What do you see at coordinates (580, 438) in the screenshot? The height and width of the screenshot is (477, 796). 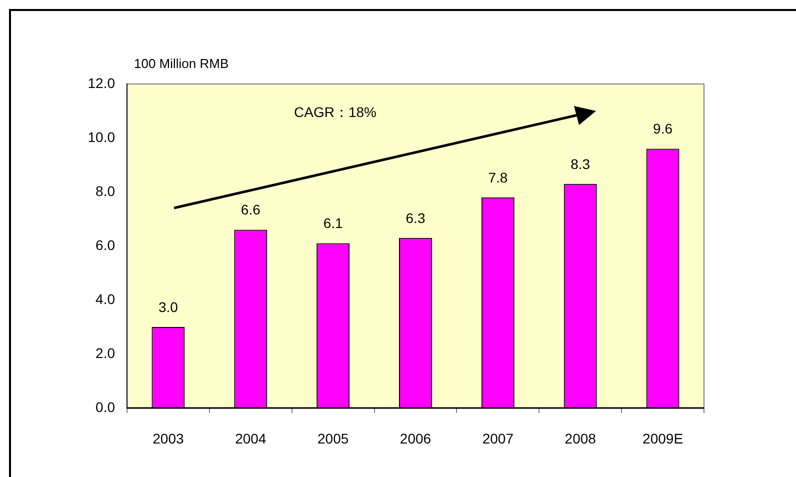 I see `x-tick-label: 2008` at bounding box center [580, 438].